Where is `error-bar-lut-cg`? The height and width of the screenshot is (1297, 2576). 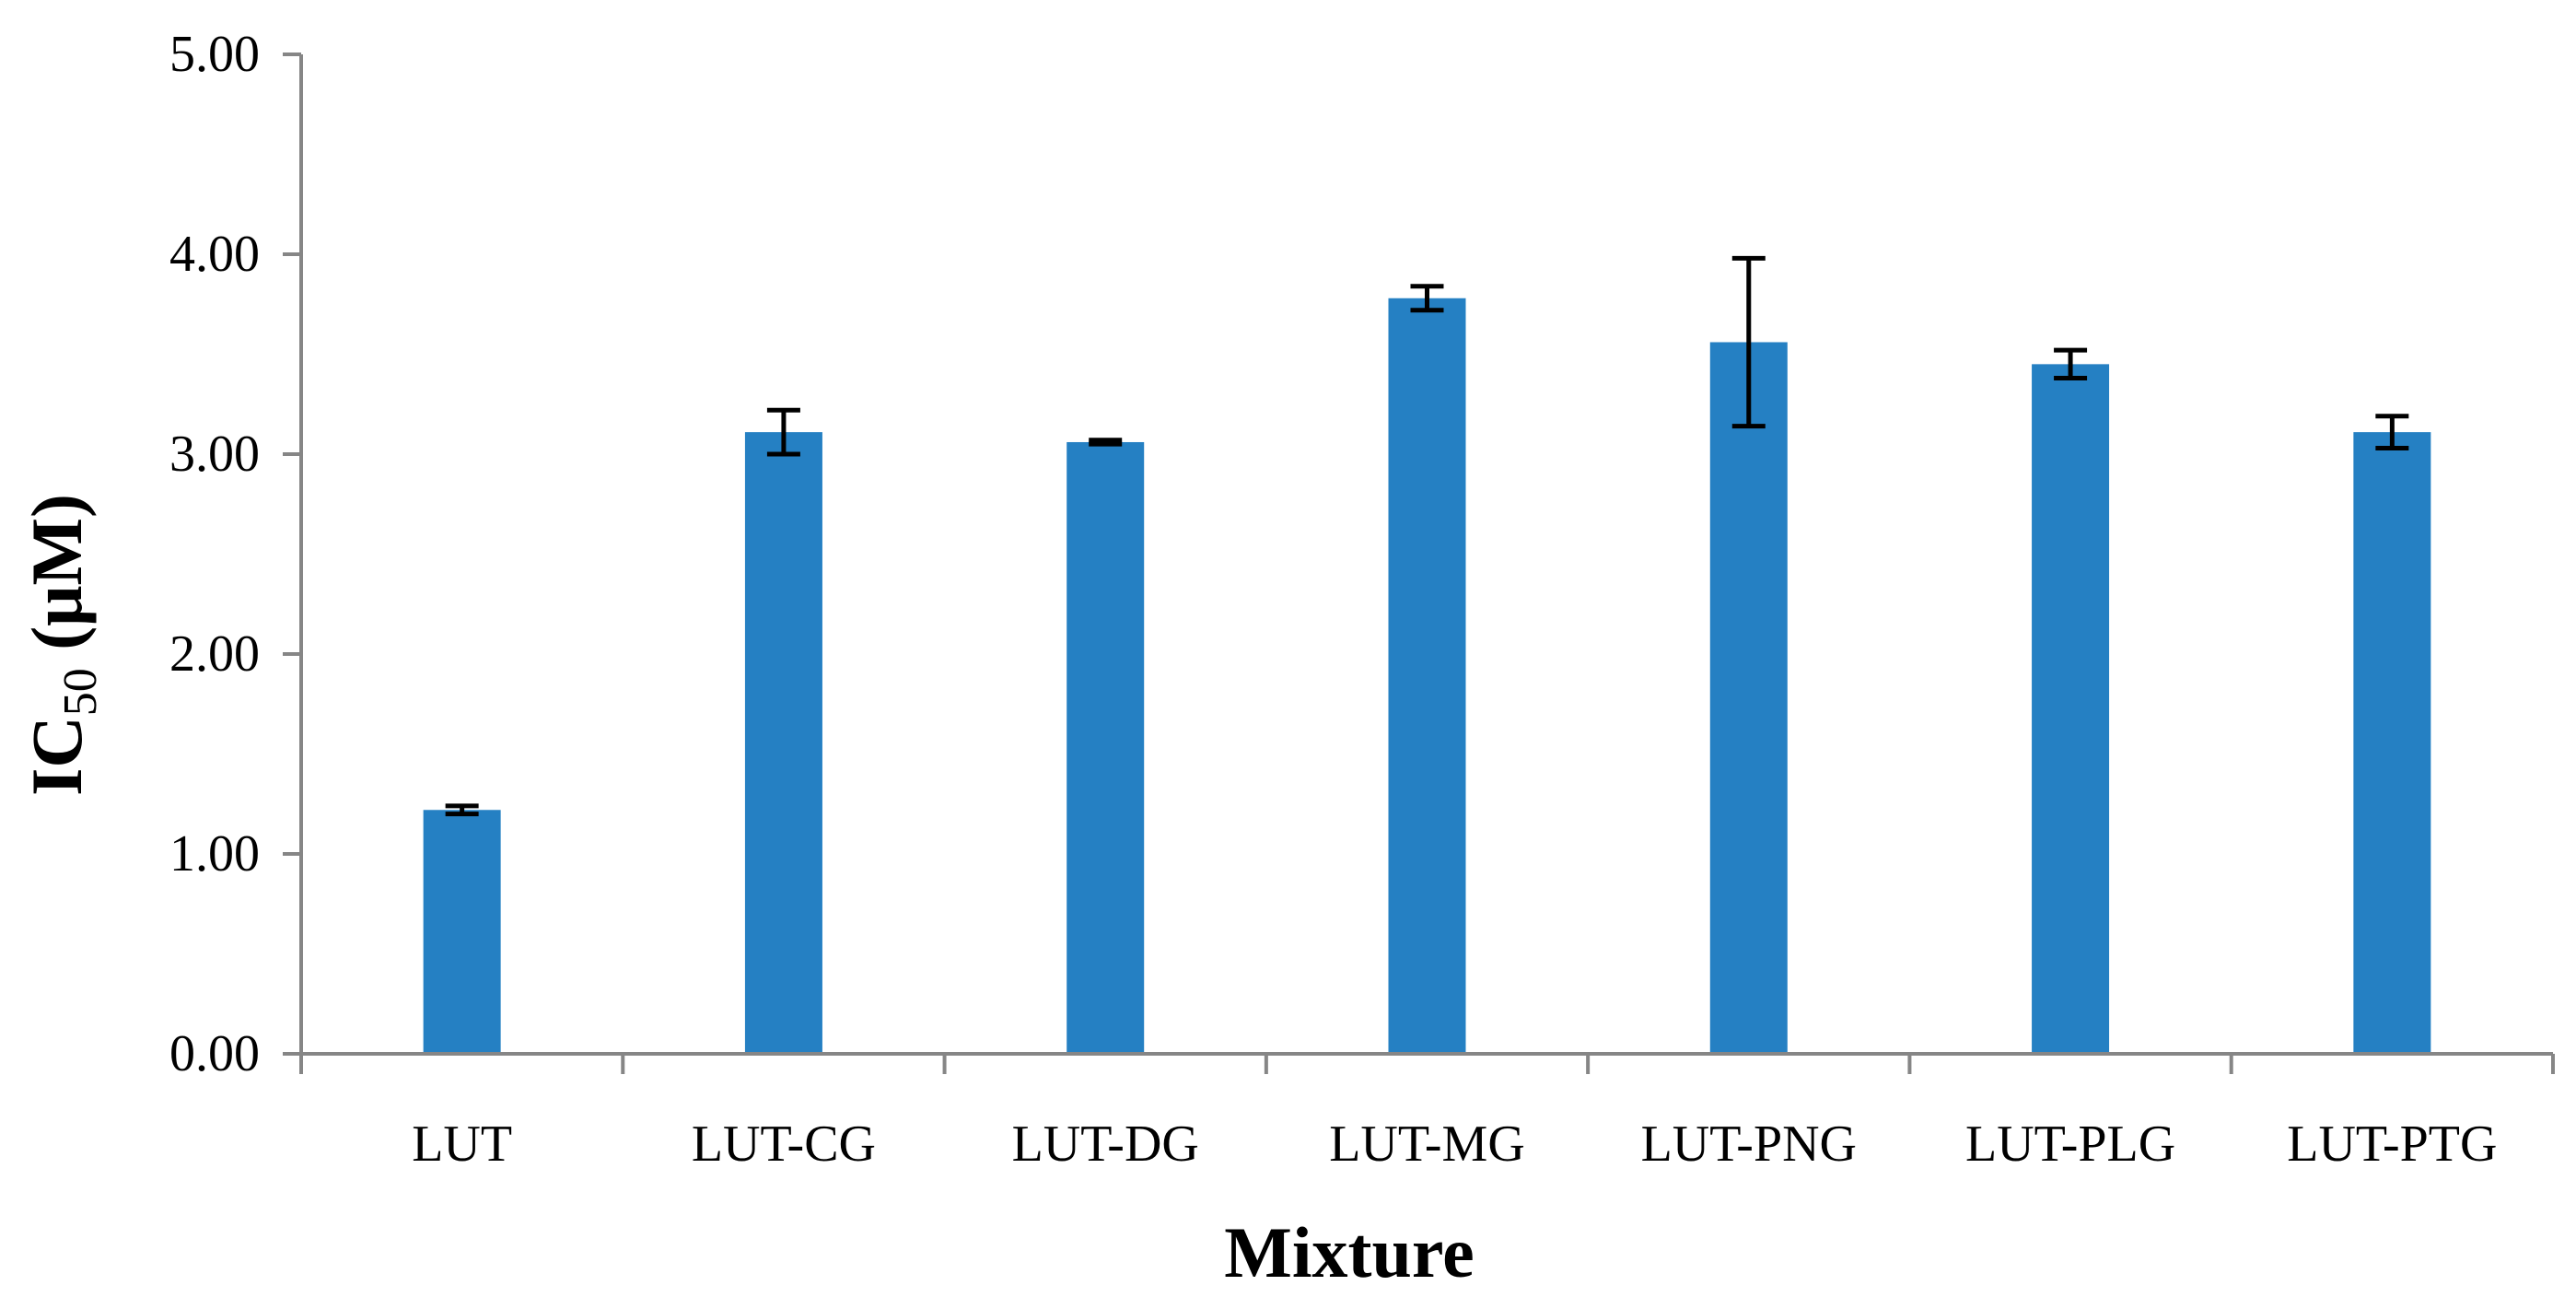
error-bar-lut-cg is located at coordinates (783, 432).